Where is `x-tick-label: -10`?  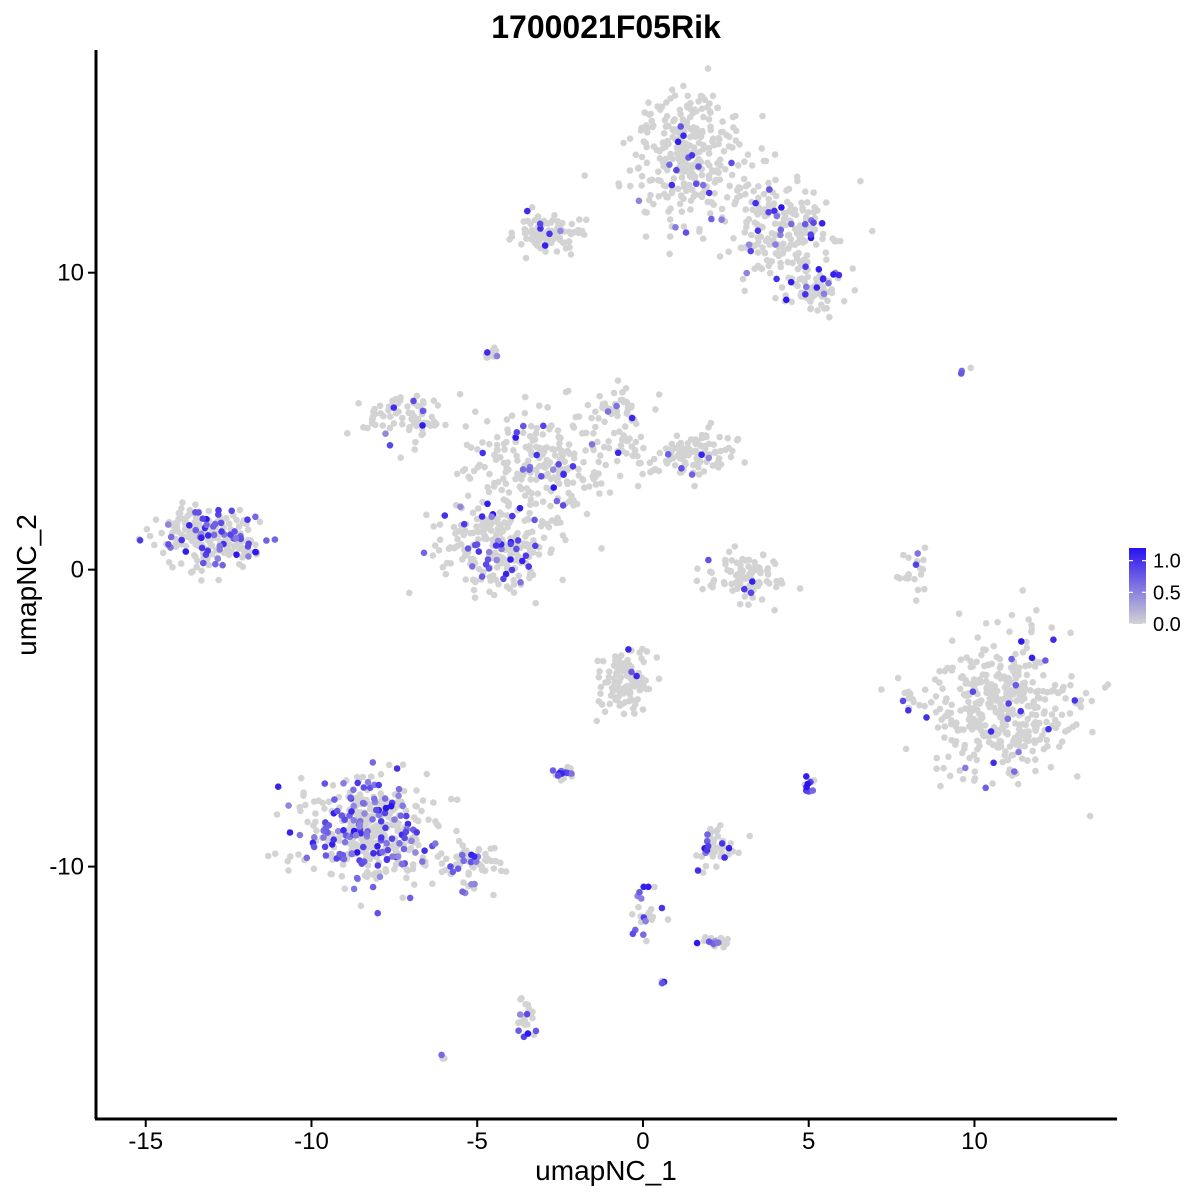
x-tick-label: -10 is located at coordinates (311, 1141).